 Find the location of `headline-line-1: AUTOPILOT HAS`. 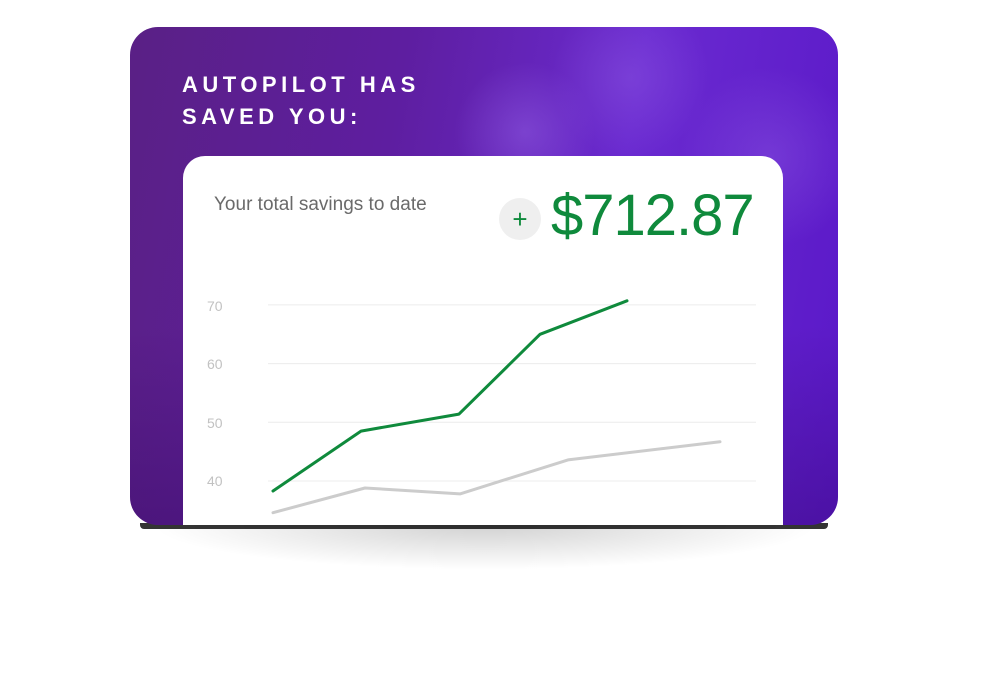

headline-line-1: AUTOPILOT HAS is located at coordinates (301, 84).